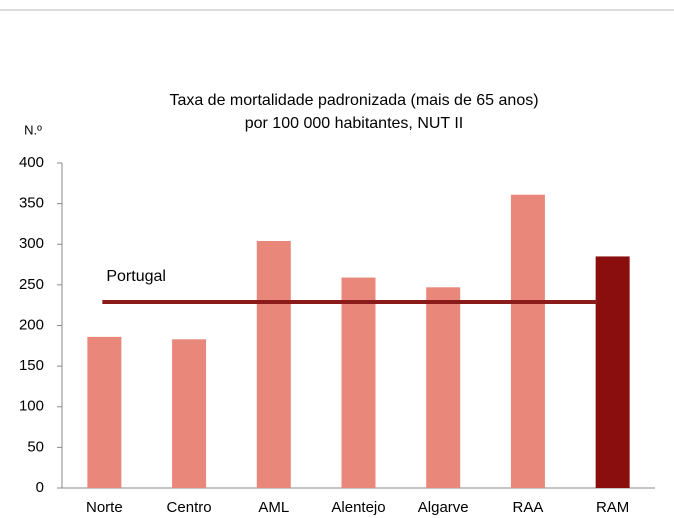  Describe the element at coordinates (31, 243) in the screenshot. I see `y-tick-label: 300` at that location.